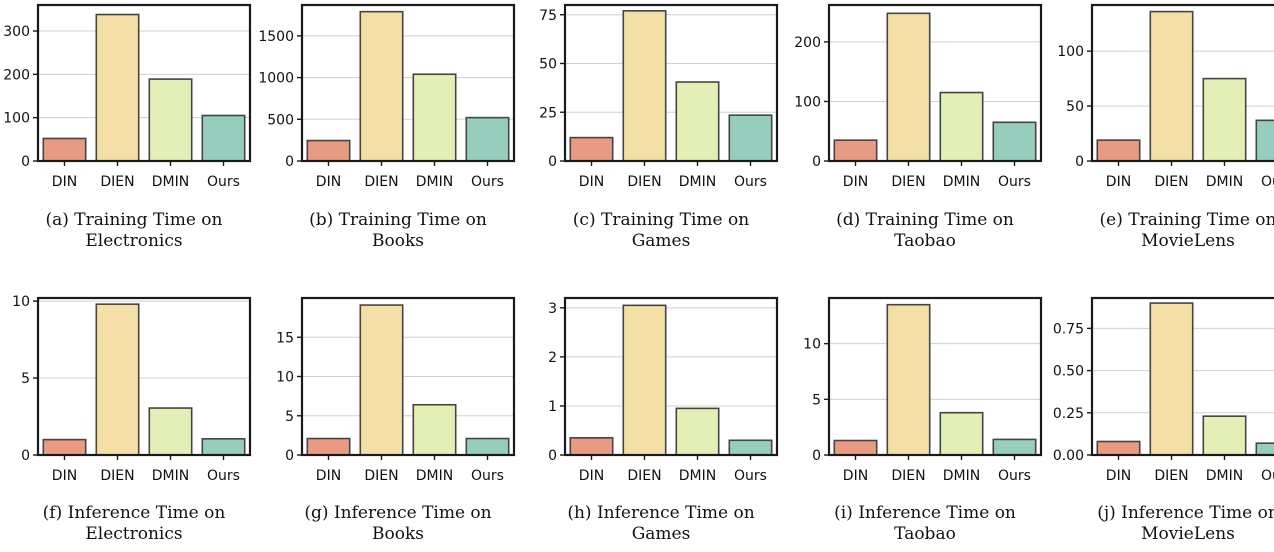 The image size is (1274, 552). I want to click on caption-line-1: (g) Inference Time on, so click(397, 513).